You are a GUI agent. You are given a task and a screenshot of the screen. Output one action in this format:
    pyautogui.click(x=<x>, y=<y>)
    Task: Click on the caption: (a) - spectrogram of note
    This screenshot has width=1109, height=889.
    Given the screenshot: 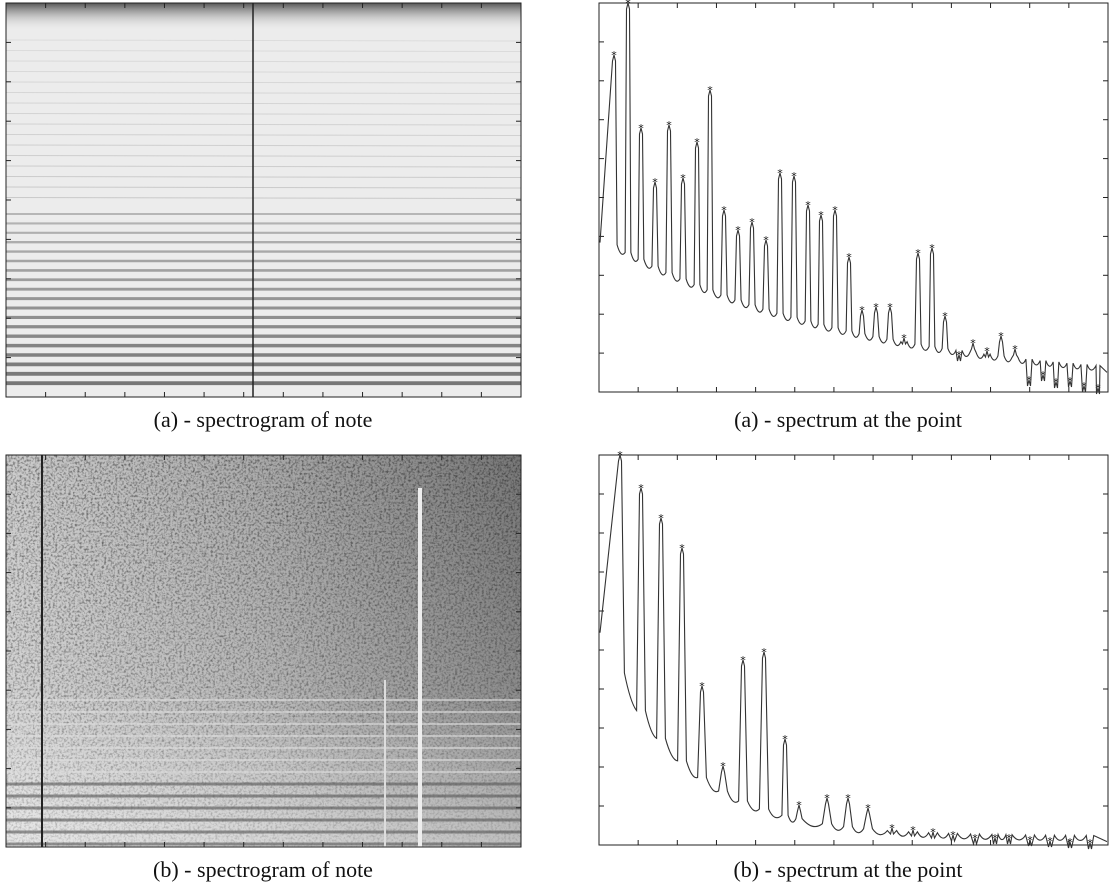 What is the action you would take?
    pyautogui.click(x=263, y=419)
    